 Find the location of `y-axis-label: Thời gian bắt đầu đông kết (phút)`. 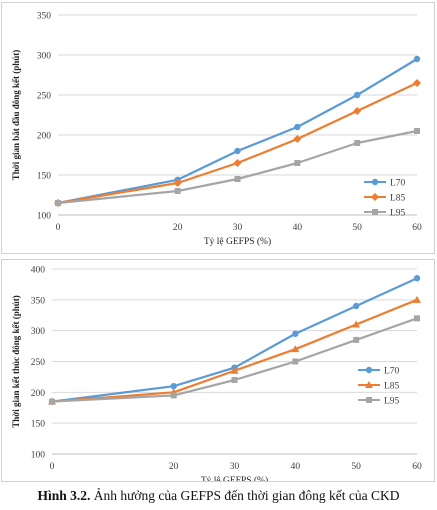

y-axis-label: Thời gian bắt đầu đông kết (phút) is located at coordinates (16, 115).